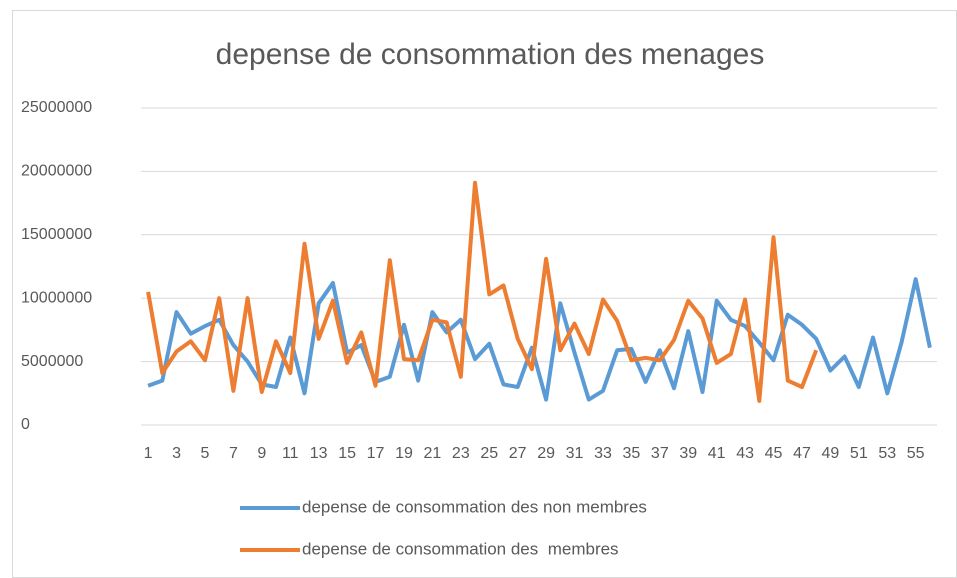 This screenshot has width=957, height=578. What do you see at coordinates (290, 453) in the screenshot?
I see `x-tick-label: 11` at bounding box center [290, 453].